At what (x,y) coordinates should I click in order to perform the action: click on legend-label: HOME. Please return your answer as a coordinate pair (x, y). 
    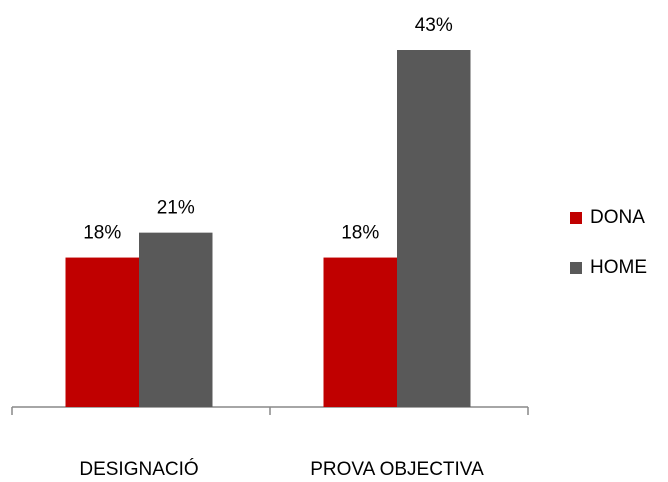
    Looking at the image, I should click on (618, 267).